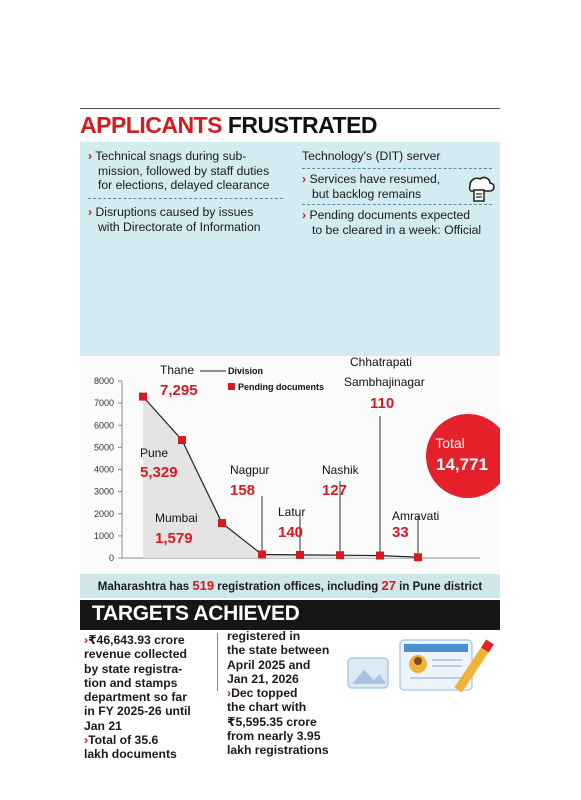 The image size is (581, 800). I want to click on y-tick-label: 6000, so click(104, 425).